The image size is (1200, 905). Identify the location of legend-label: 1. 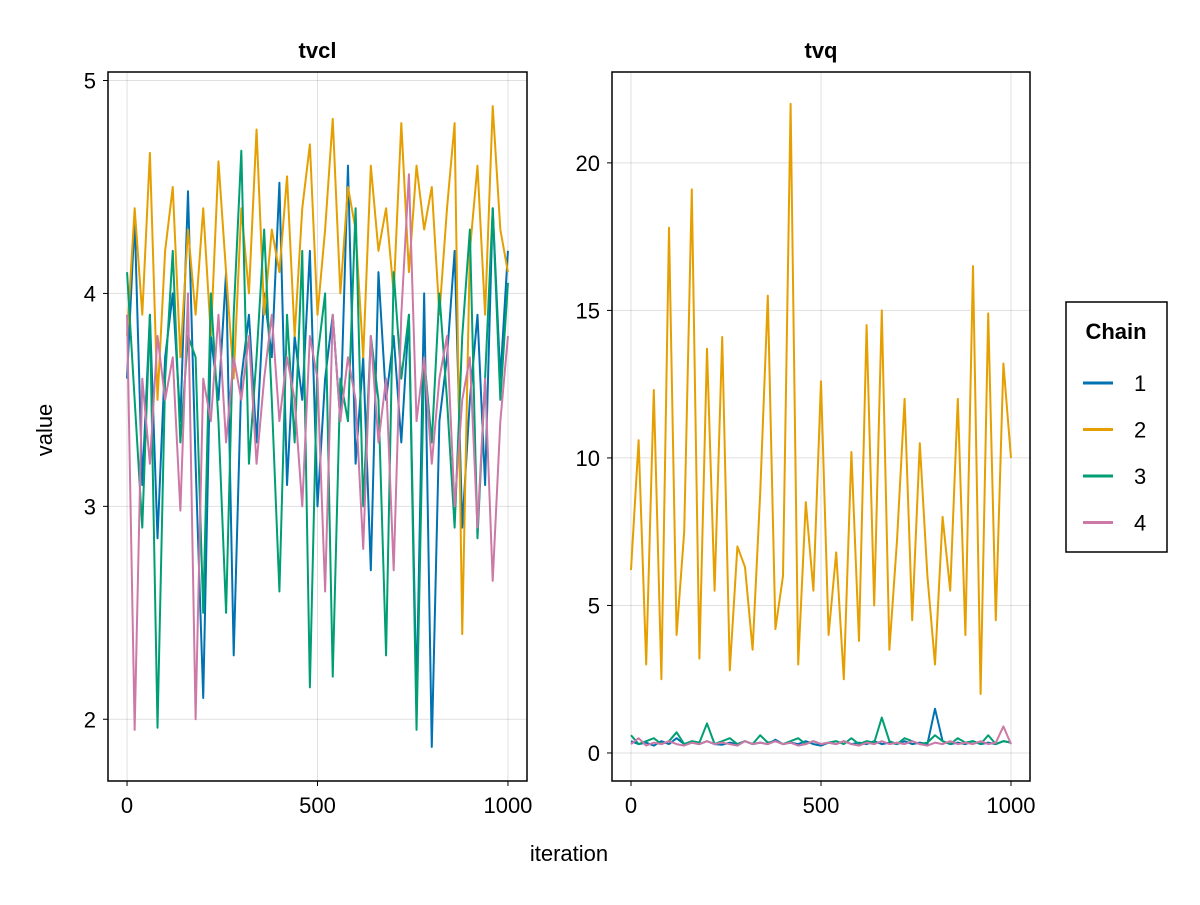
(1140, 383).